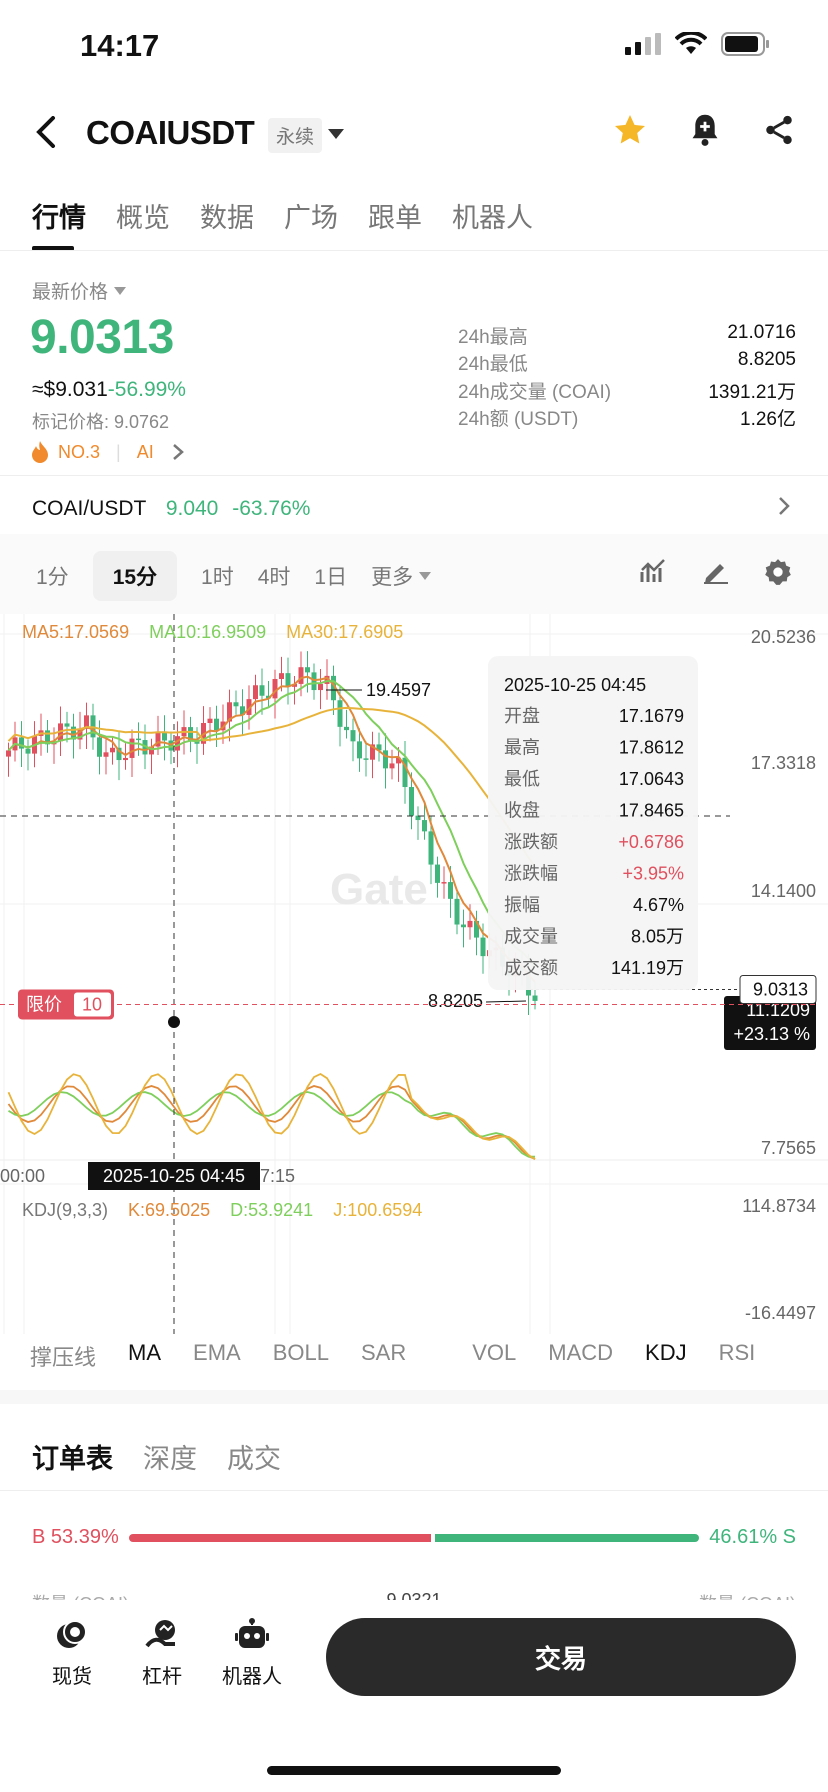 The height and width of the screenshot is (1792, 828). What do you see at coordinates (331, 577) in the screenshot?
I see `tf-1d: 1日` at bounding box center [331, 577].